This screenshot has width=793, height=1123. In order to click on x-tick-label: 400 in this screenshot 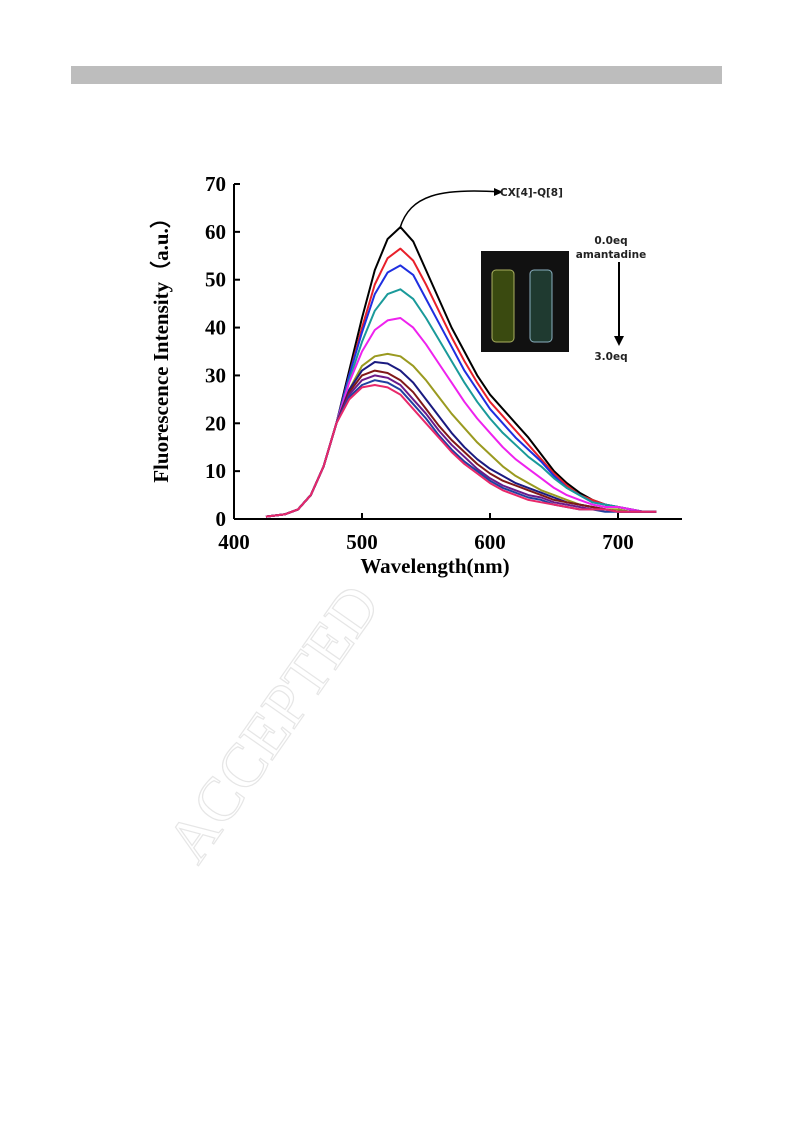, I will do `click(234, 542)`.